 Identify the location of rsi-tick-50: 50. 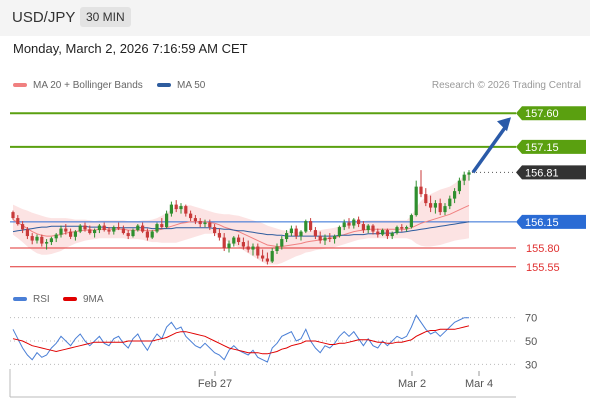
(531, 342).